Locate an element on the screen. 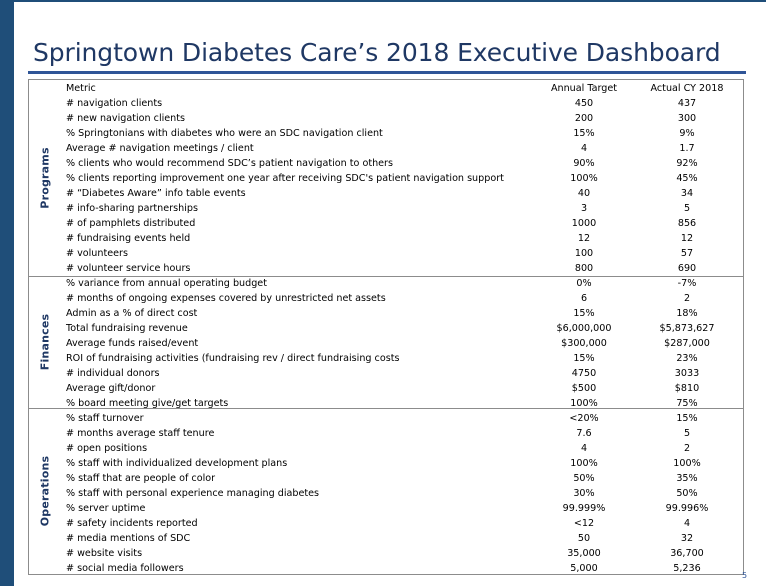  actual-value: 50% is located at coordinates (687, 493).